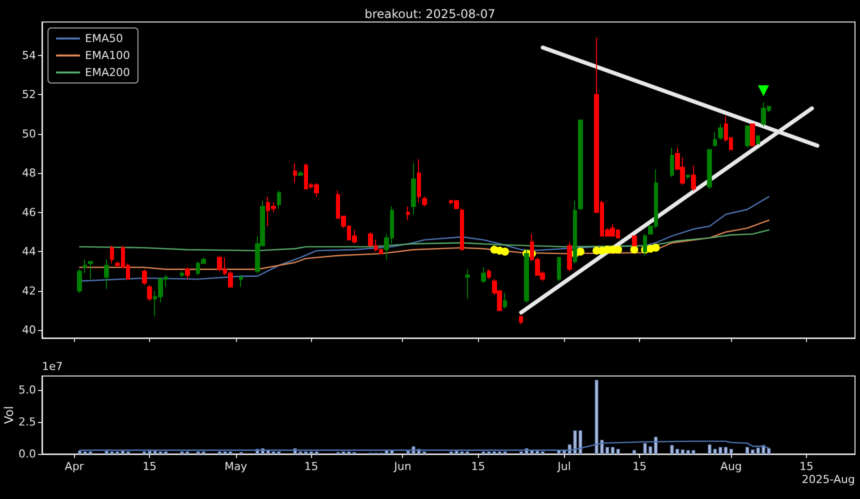  Describe the element at coordinates (828, 479) in the screenshot. I see `text: 2025-Aug` at that location.